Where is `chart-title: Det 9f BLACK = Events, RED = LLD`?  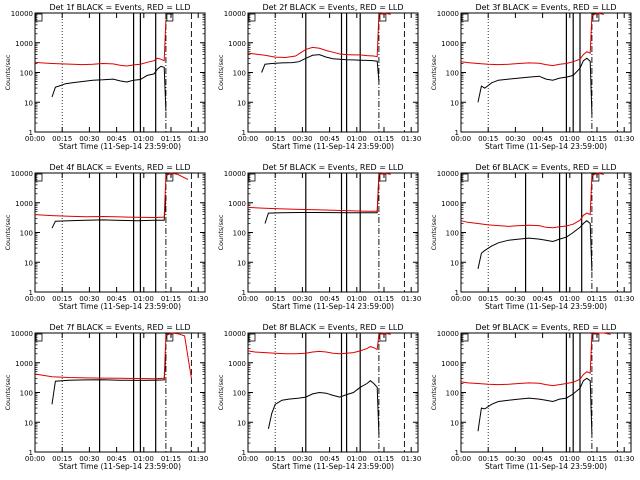 chart-title: Det 9f BLACK = Events, RED = LLD is located at coordinates (545, 327).